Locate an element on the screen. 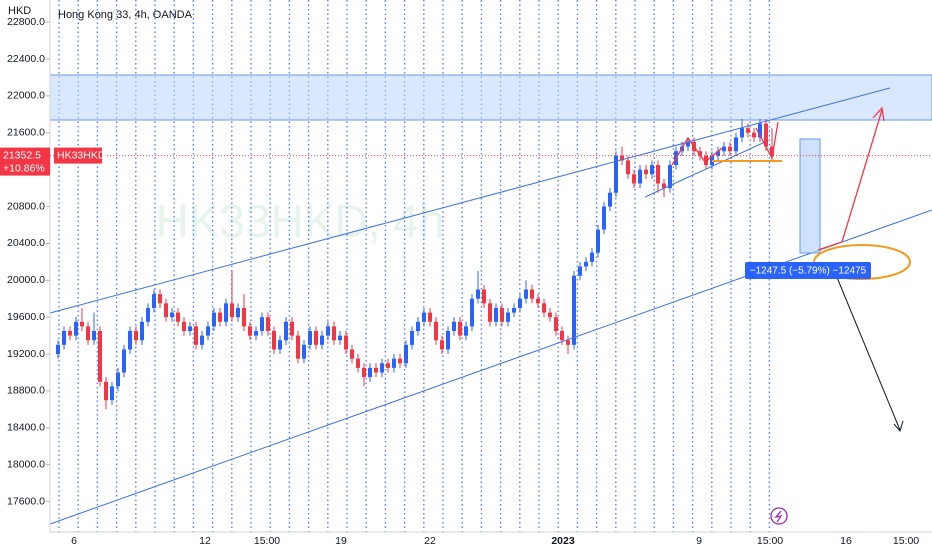 The height and width of the screenshot is (550, 932). x-tick-label: 2023 is located at coordinates (563, 541).